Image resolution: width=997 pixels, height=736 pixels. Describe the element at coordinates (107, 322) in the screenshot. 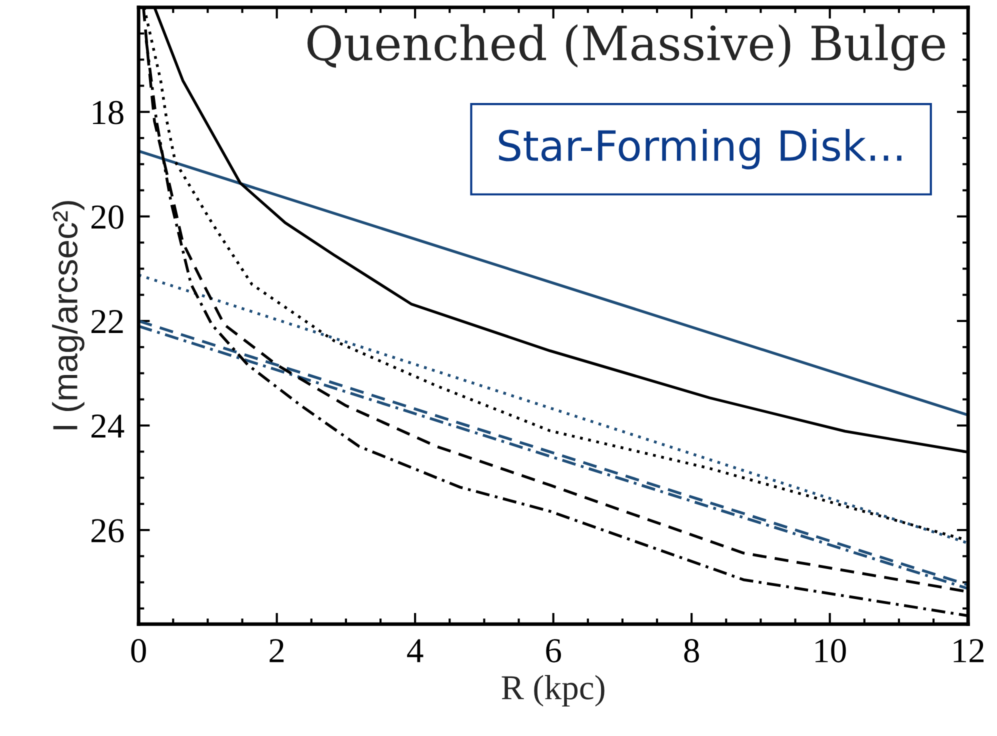

I see `y-tick-label: 22` at that location.